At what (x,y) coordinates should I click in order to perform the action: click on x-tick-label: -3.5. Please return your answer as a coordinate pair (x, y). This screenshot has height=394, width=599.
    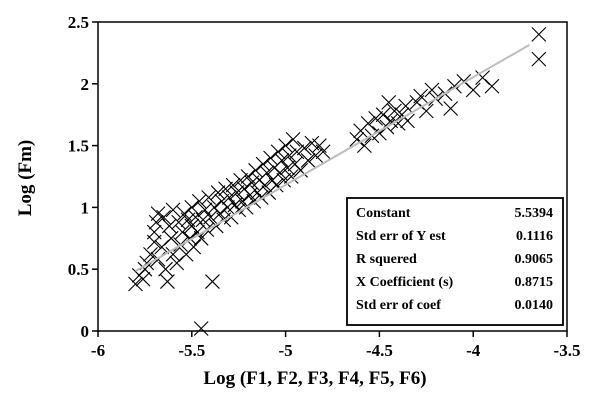
    Looking at the image, I should click on (567, 350).